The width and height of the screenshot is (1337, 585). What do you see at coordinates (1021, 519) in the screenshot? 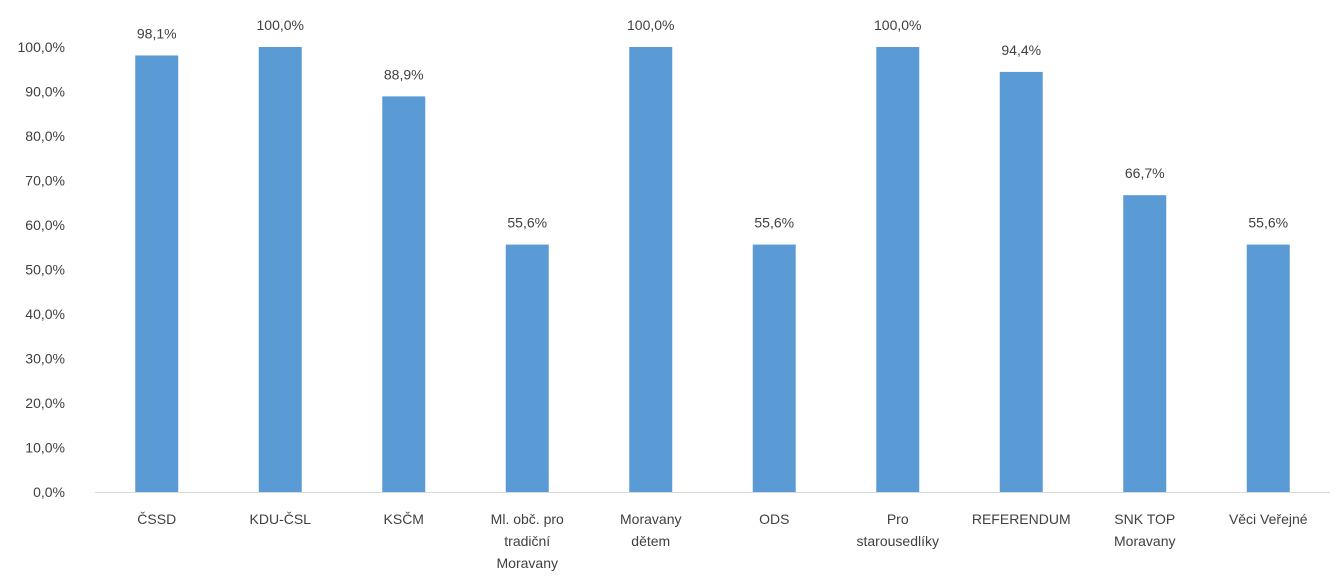
I see `category-label: REFERENDUM` at bounding box center [1021, 519].